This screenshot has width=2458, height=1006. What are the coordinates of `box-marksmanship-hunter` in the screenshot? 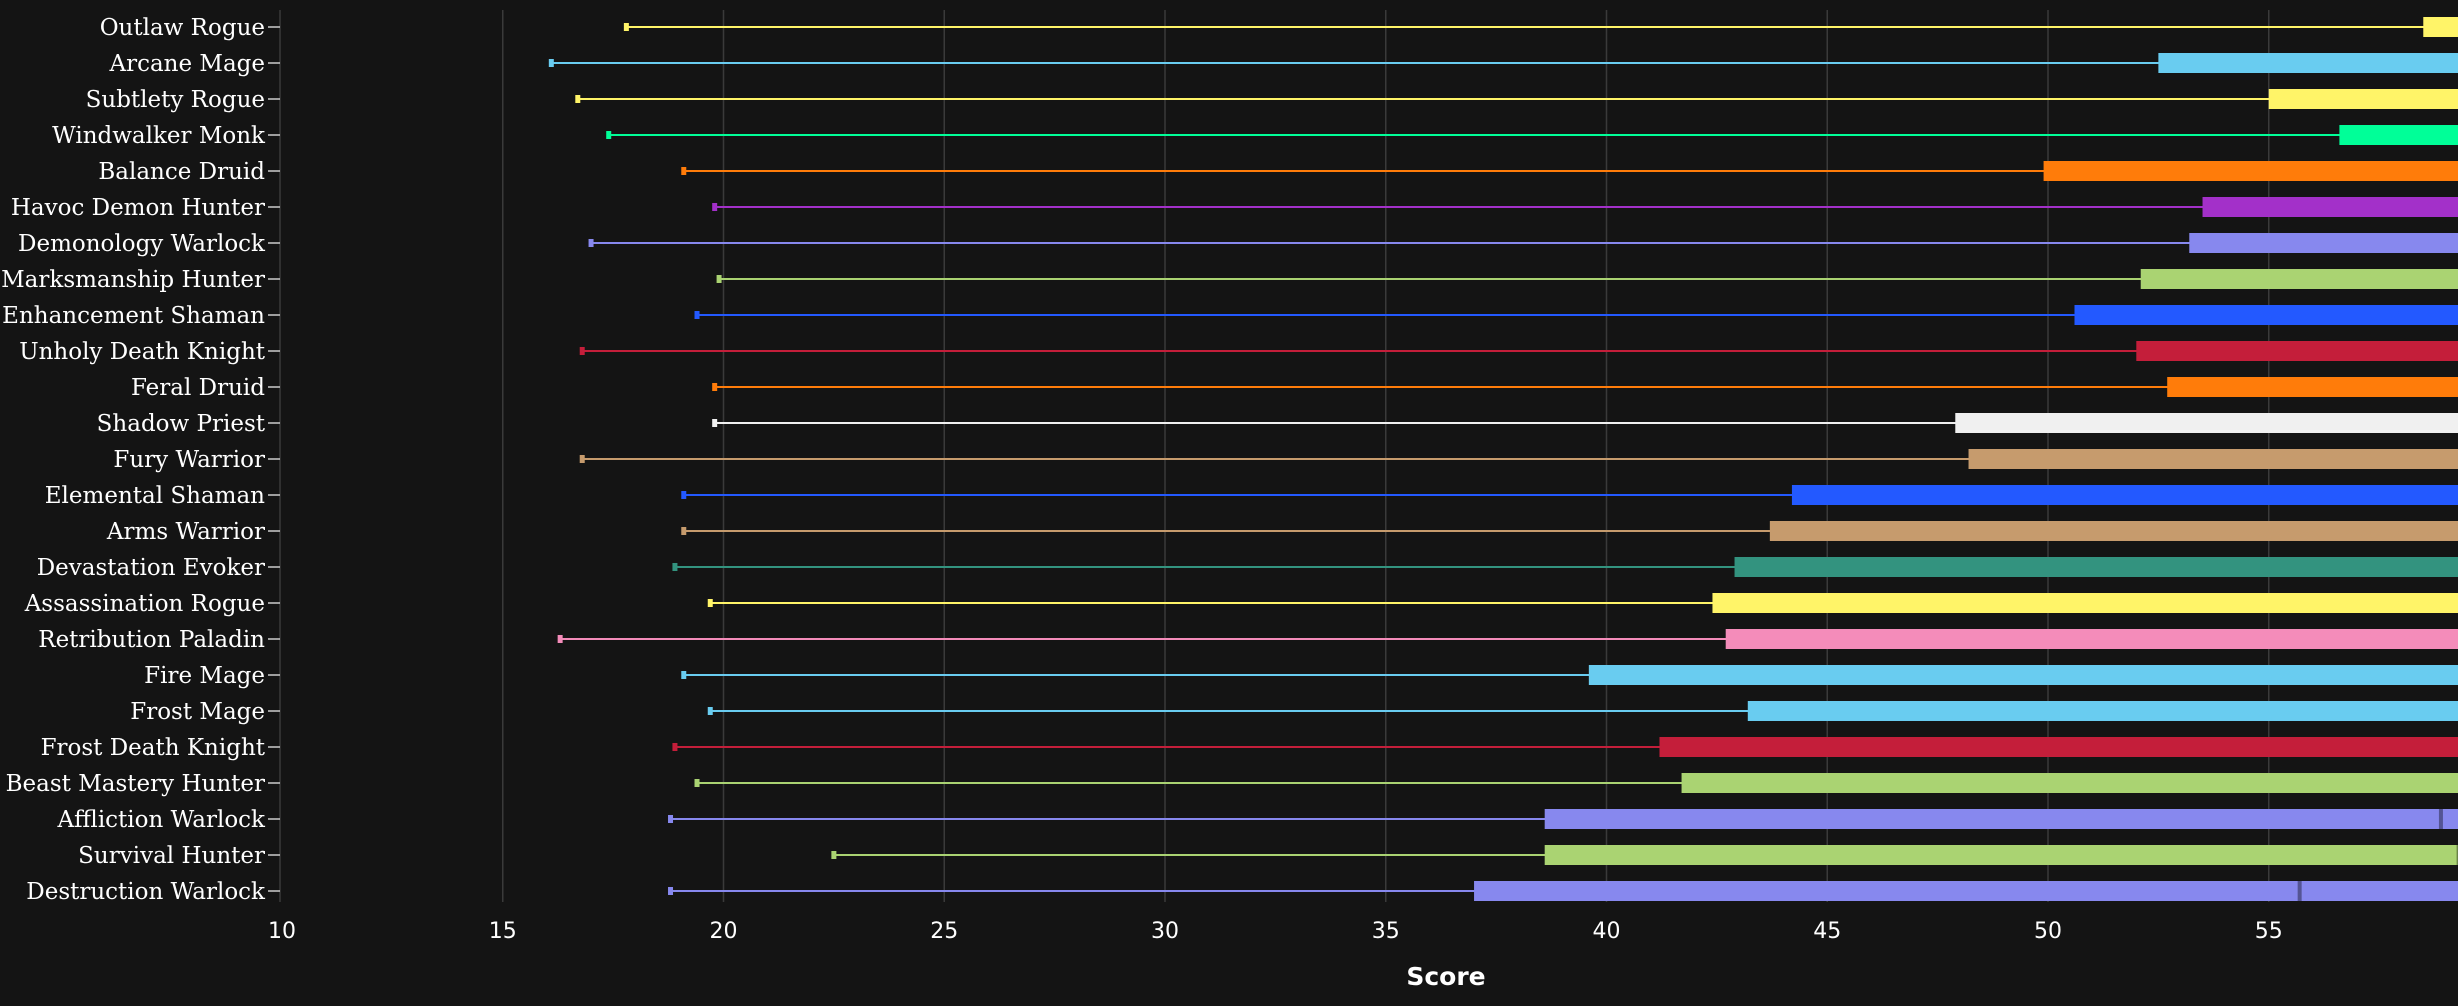 It's located at (1587, 279).